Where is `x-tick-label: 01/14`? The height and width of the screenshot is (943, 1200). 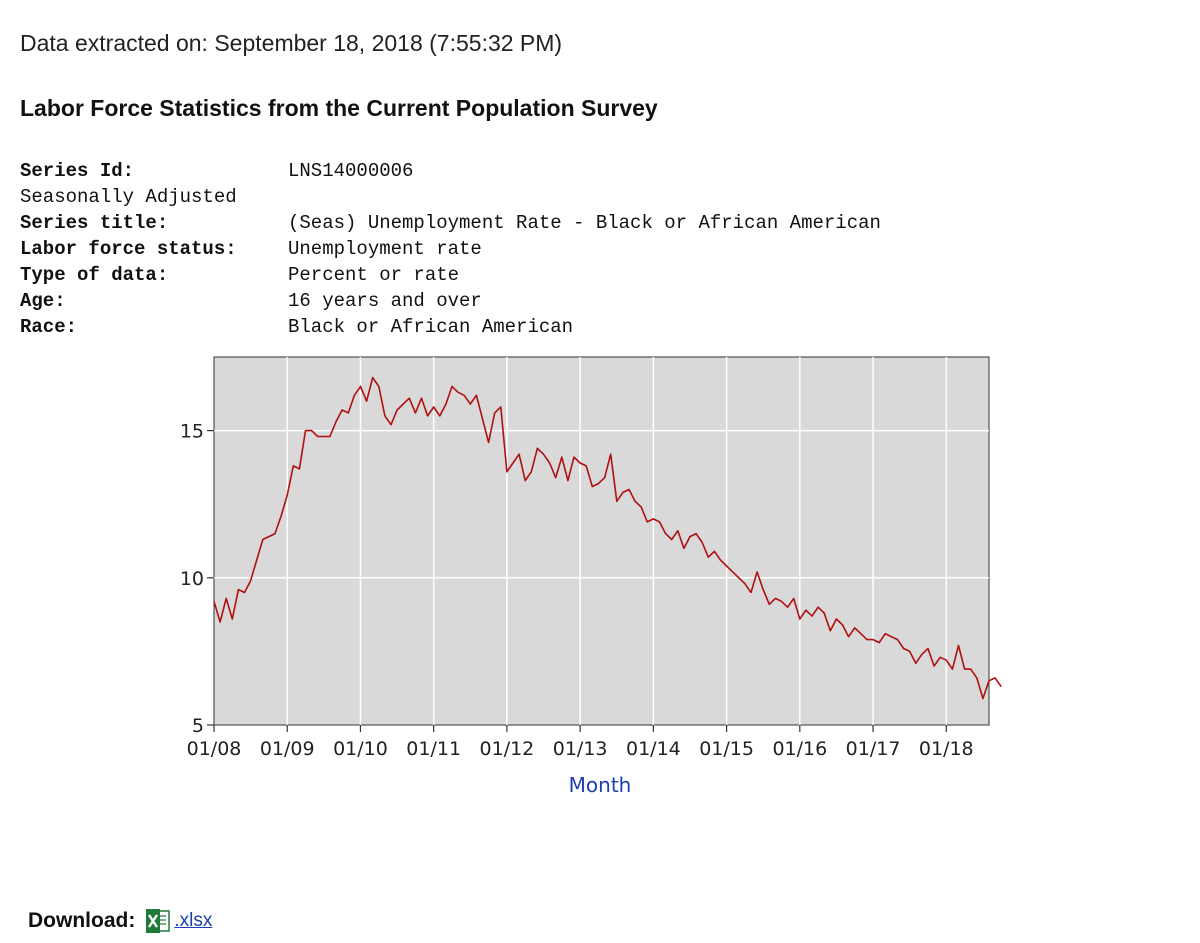 x-tick-label: 01/14 is located at coordinates (653, 749).